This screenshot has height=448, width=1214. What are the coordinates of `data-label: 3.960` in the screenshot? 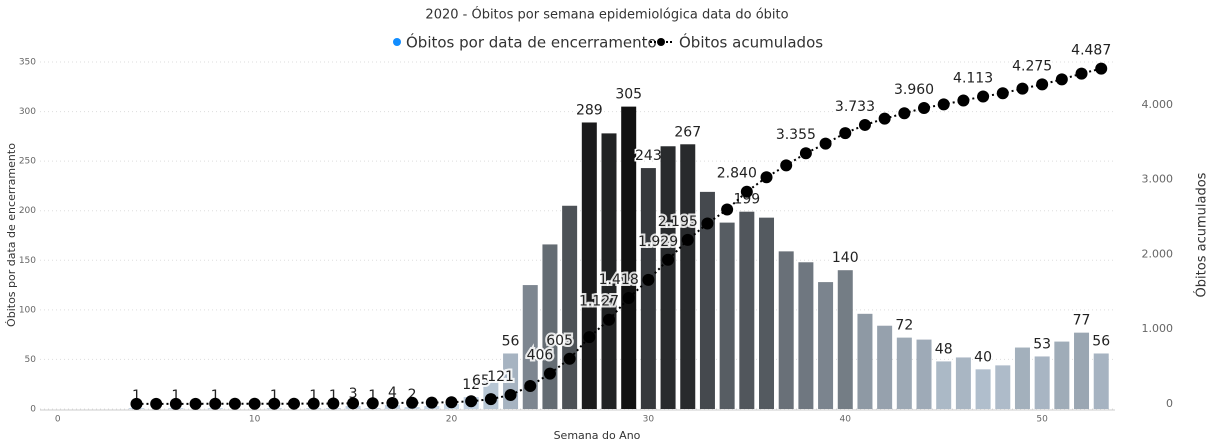 It's located at (914, 90).